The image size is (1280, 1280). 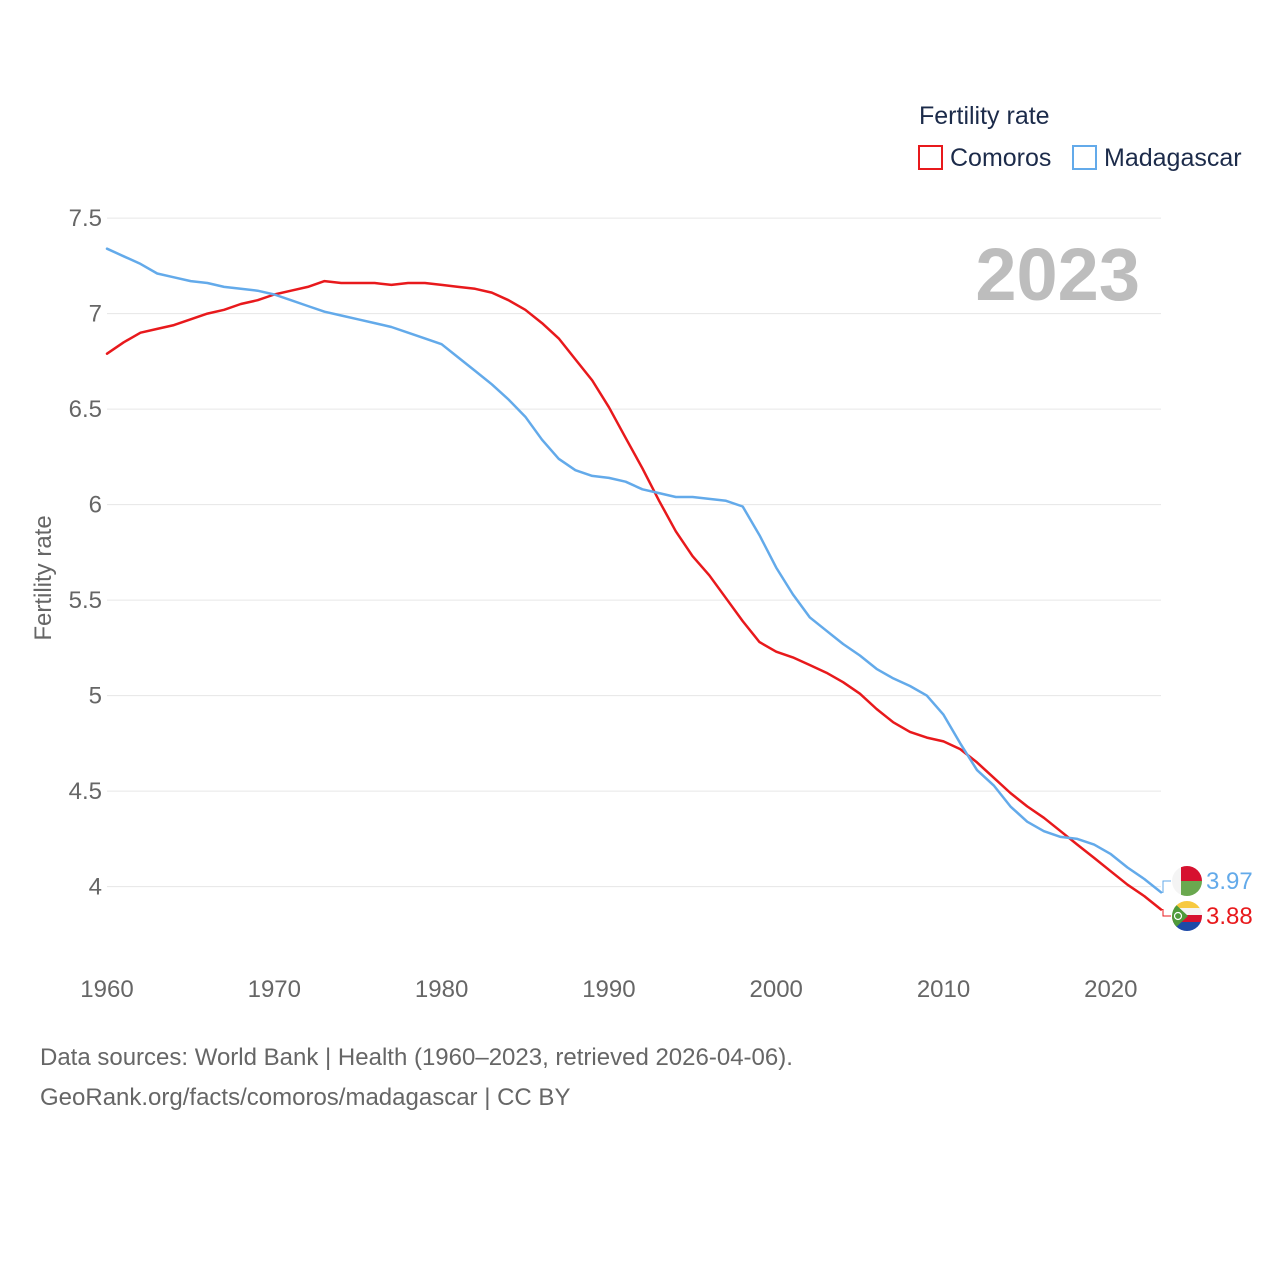 What do you see at coordinates (1084, 157) in the screenshot?
I see `legend-swatch-madagascar` at bounding box center [1084, 157].